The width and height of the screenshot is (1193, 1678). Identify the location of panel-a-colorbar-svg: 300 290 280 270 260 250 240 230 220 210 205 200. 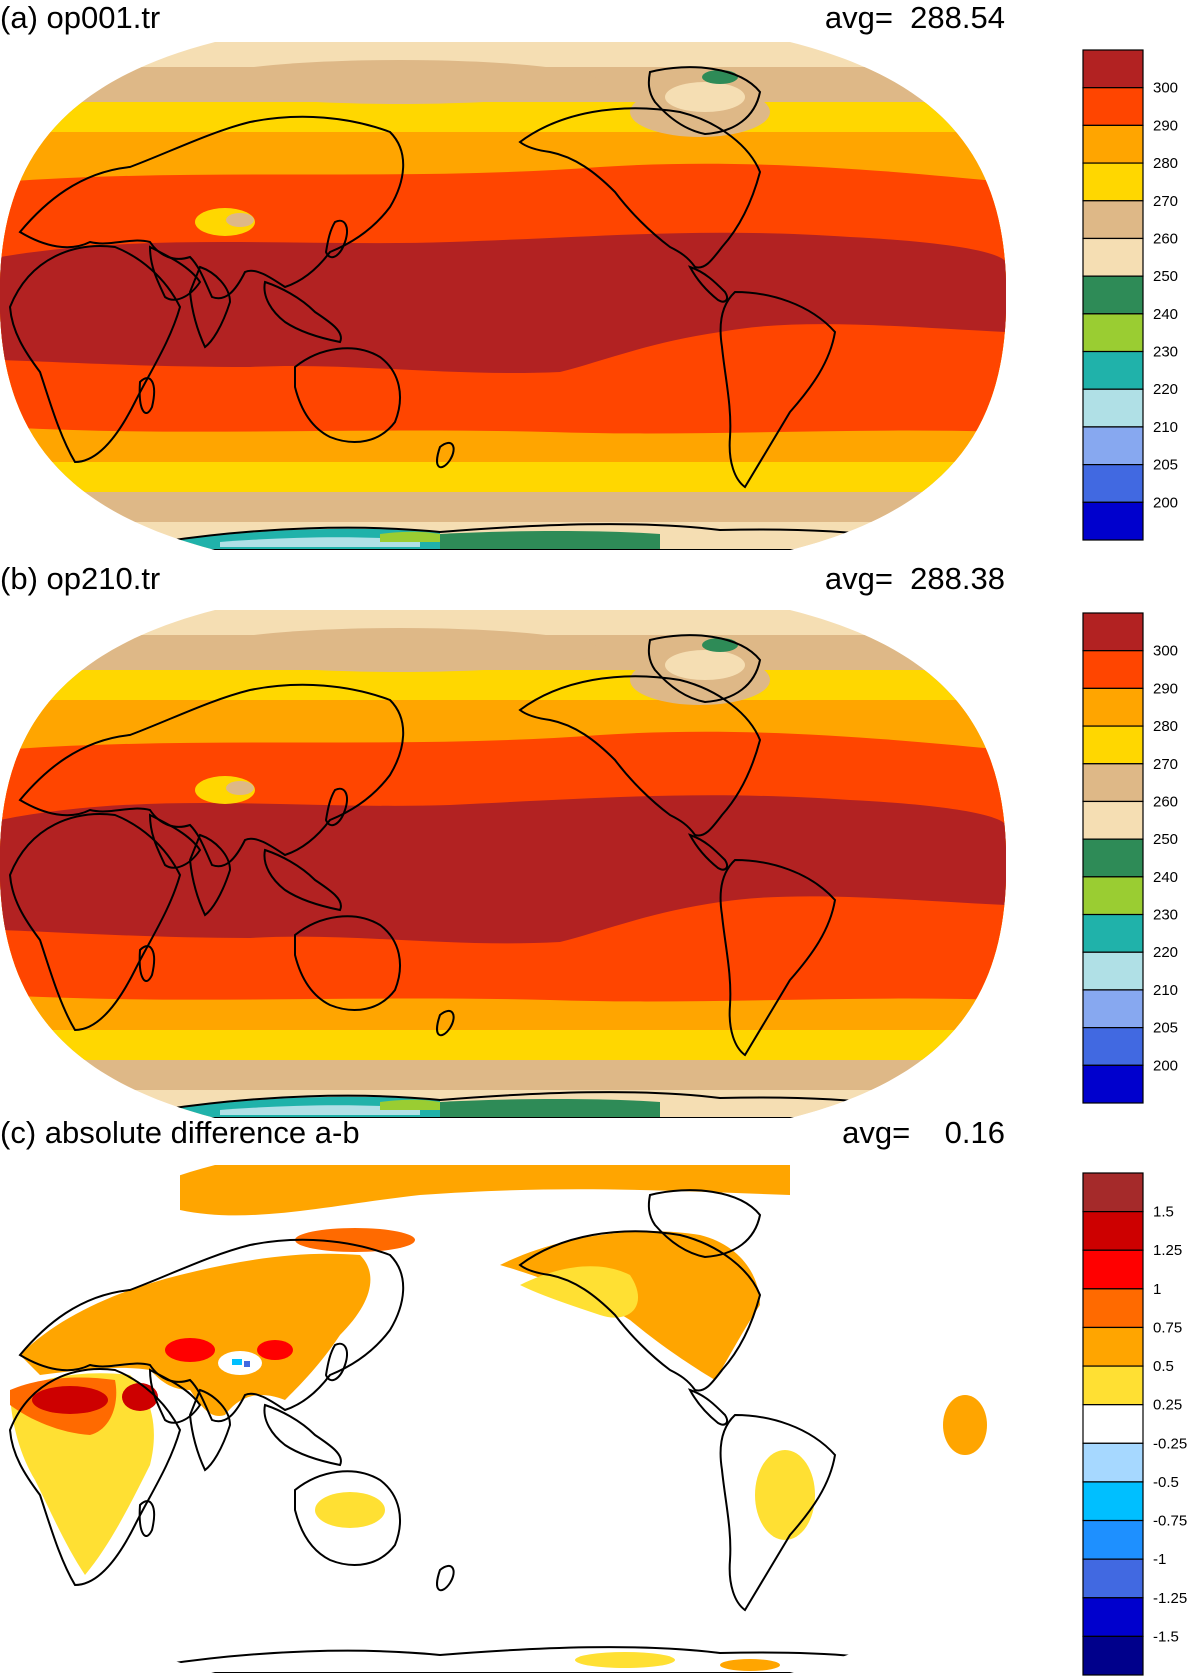
(1130, 295).